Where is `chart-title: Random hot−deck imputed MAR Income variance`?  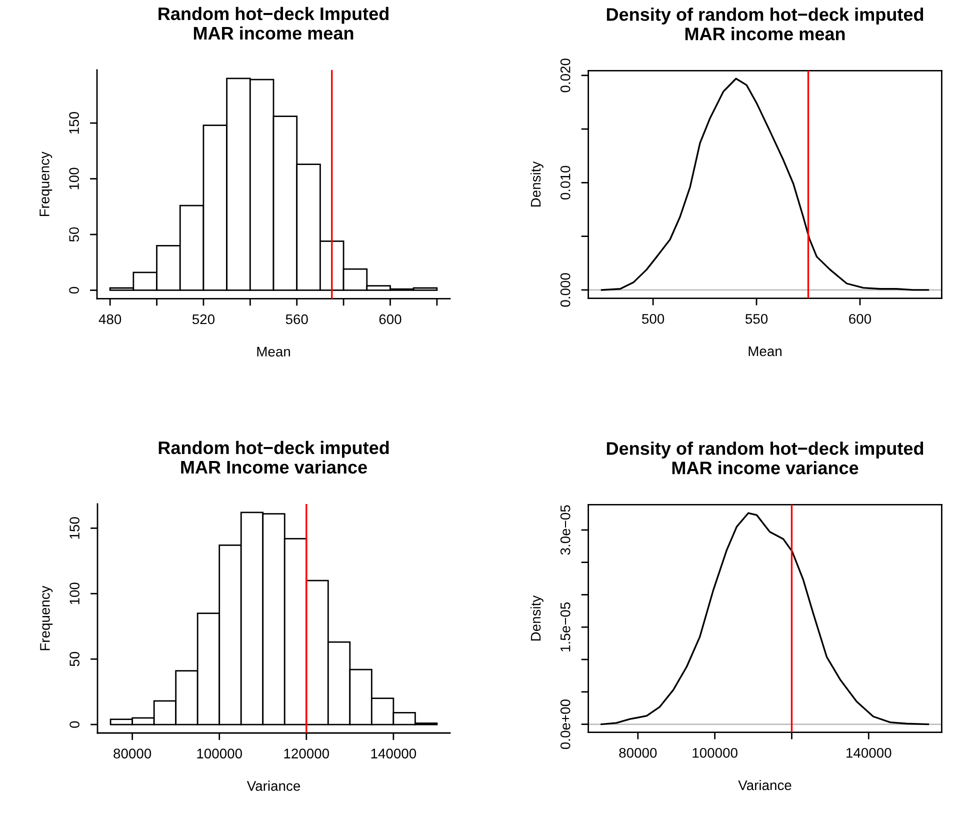 chart-title: Random hot−deck imputed MAR Income variance is located at coordinates (273, 457).